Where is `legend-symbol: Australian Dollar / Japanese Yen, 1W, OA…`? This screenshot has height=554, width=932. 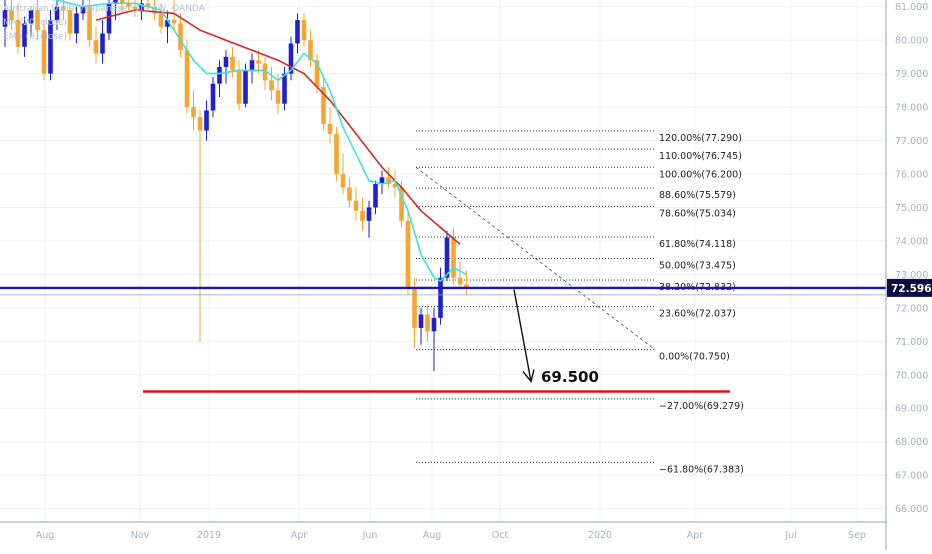 legend-symbol: Australian Dollar / Japanese Yen, 1W, OA… is located at coordinates (104, 9).